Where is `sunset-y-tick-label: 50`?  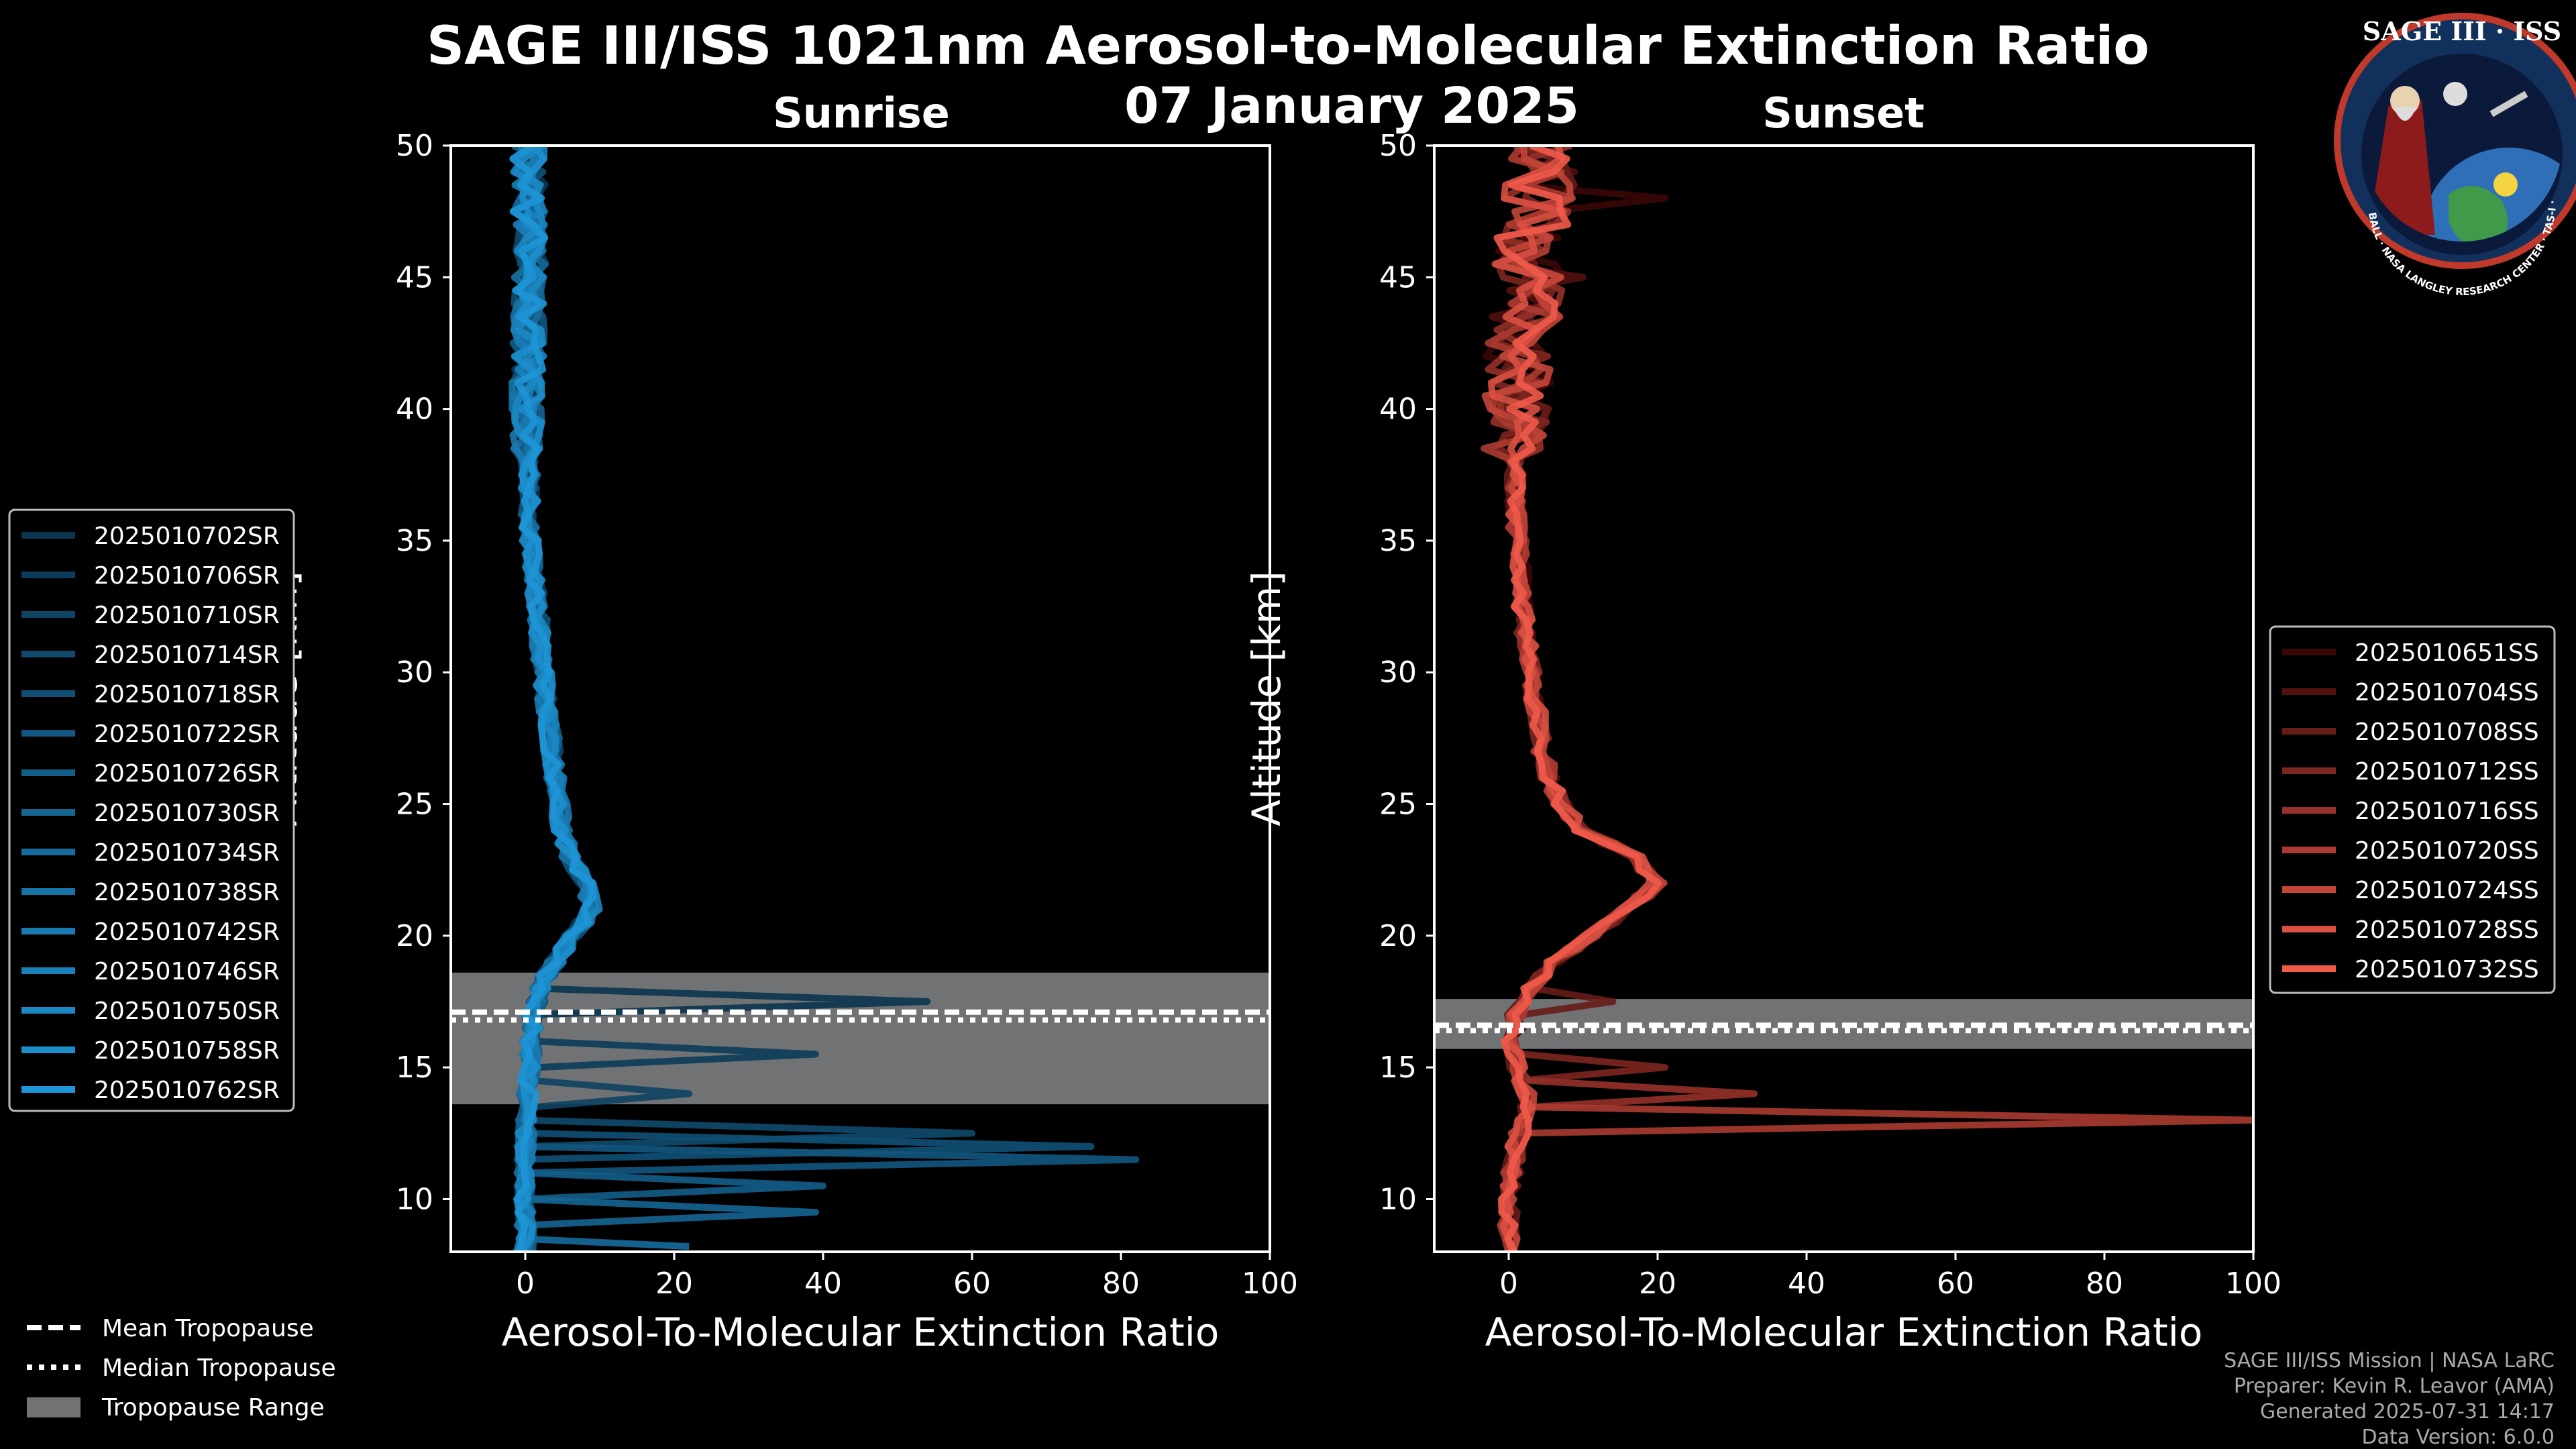
sunset-y-tick-label: 50 is located at coordinates (1398, 146).